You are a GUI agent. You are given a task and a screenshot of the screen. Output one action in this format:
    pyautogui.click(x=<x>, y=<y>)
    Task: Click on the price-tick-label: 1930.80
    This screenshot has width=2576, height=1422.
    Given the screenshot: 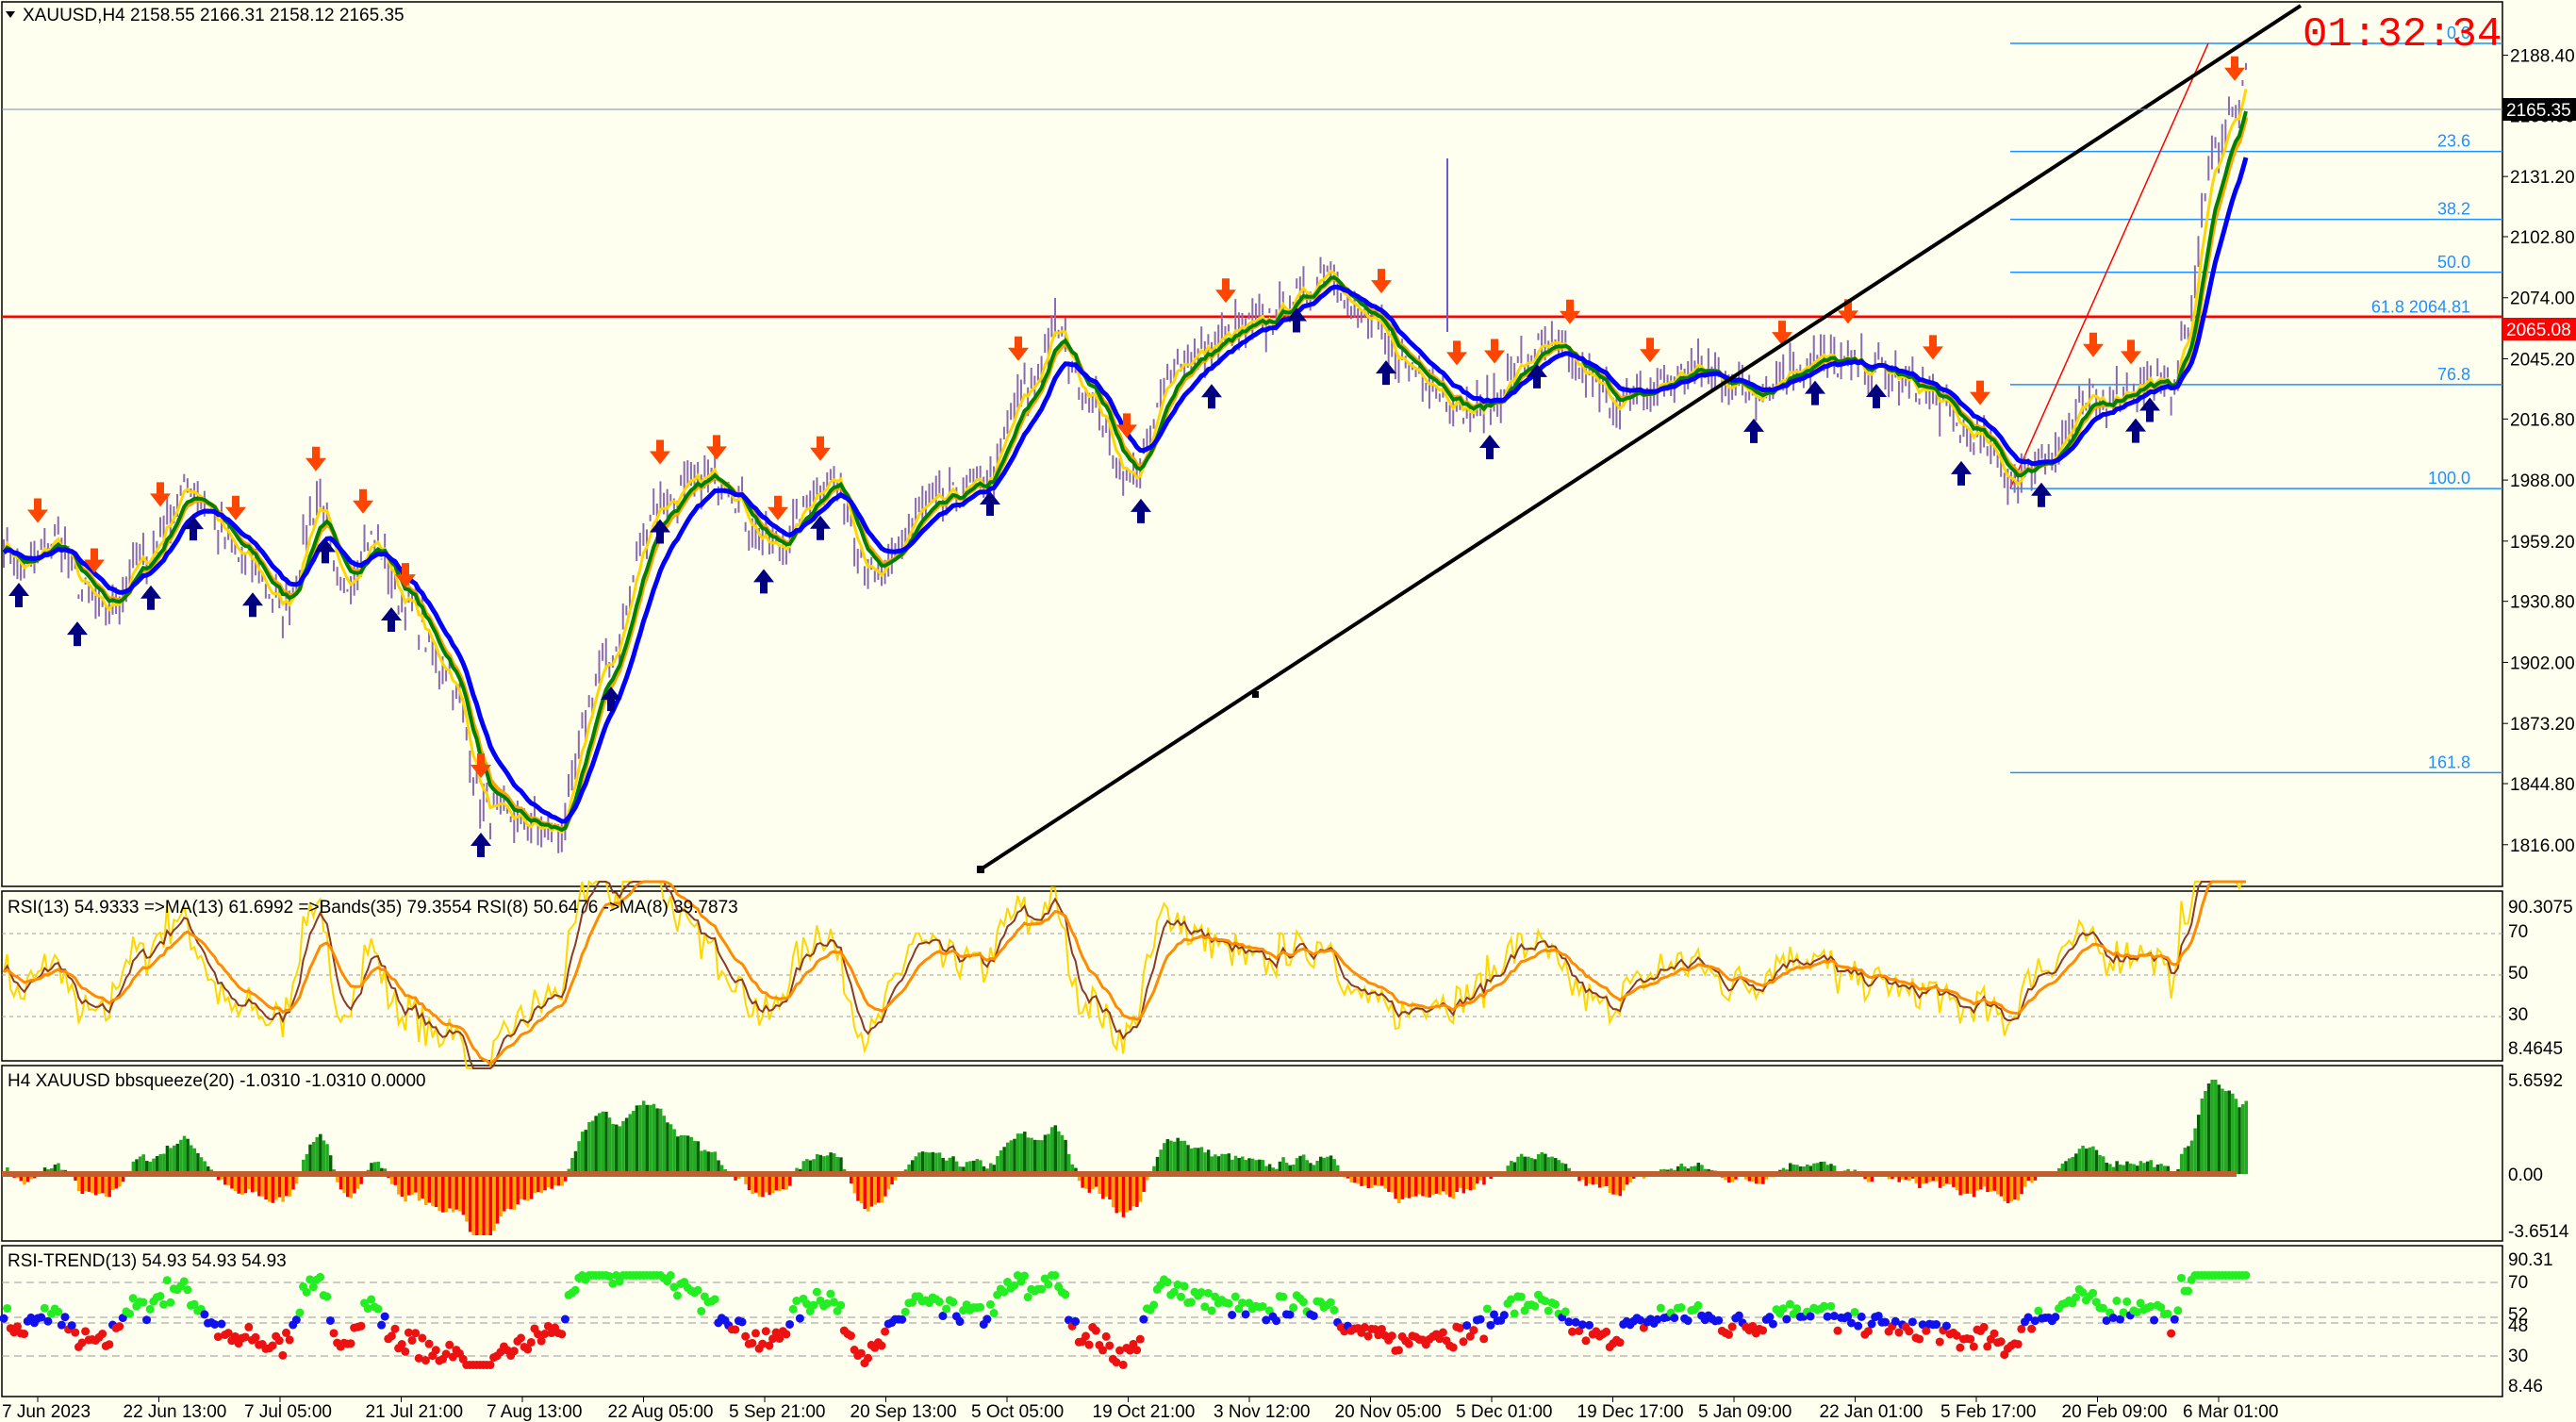 What is the action you would take?
    pyautogui.click(x=2542, y=603)
    